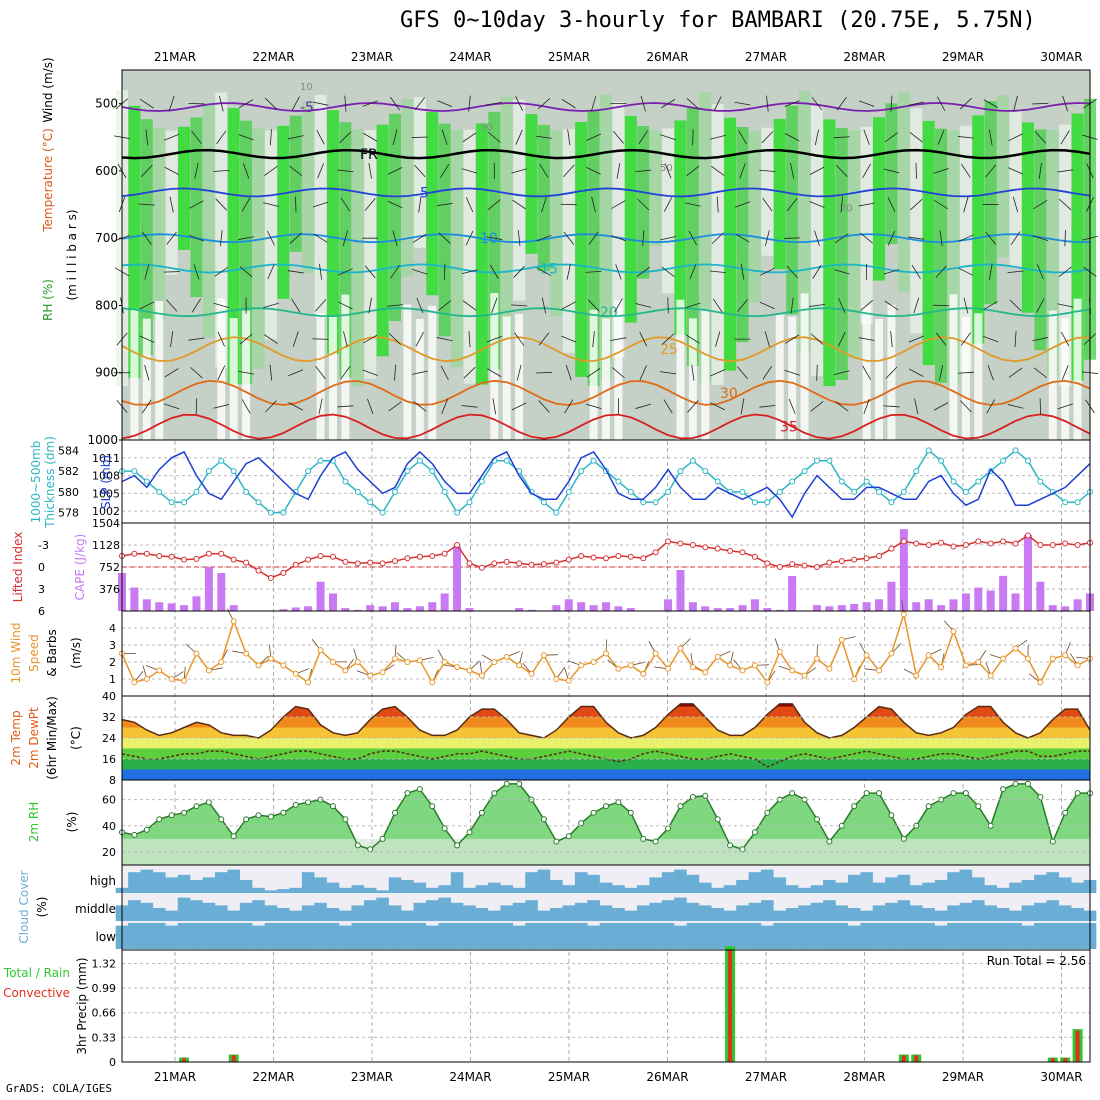 Image resolution: width=1100 pixels, height=1100 pixels. I want to click on cape-tick-label: 1128, so click(106, 545).